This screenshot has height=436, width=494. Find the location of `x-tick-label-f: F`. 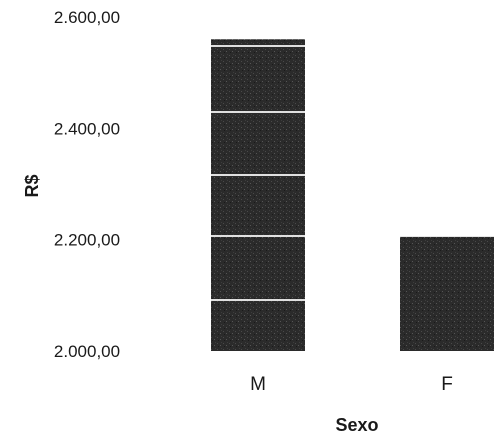

x-tick-label-f: F is located at coordinates (447, 384).